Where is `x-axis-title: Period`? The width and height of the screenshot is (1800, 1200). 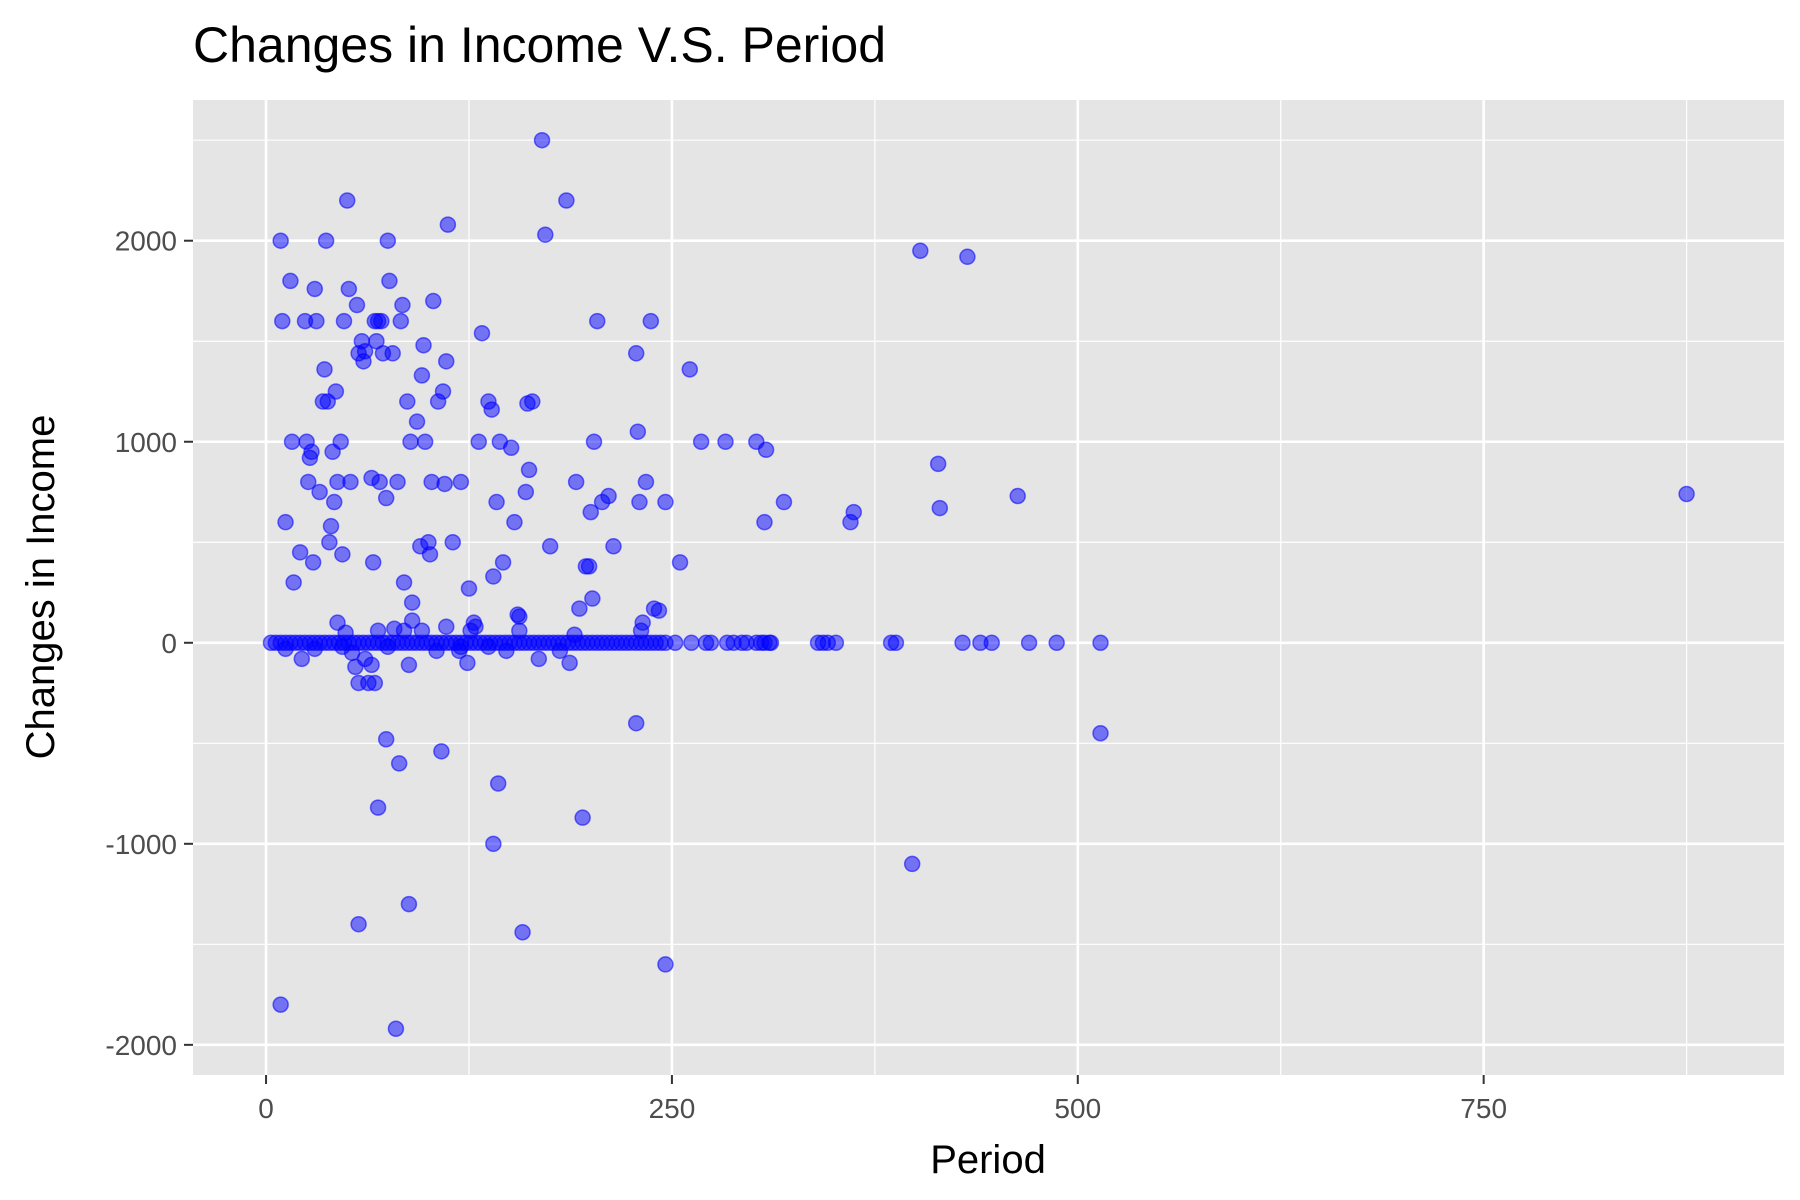 x-axis-title: Period is located at coordinates (988, 1160).